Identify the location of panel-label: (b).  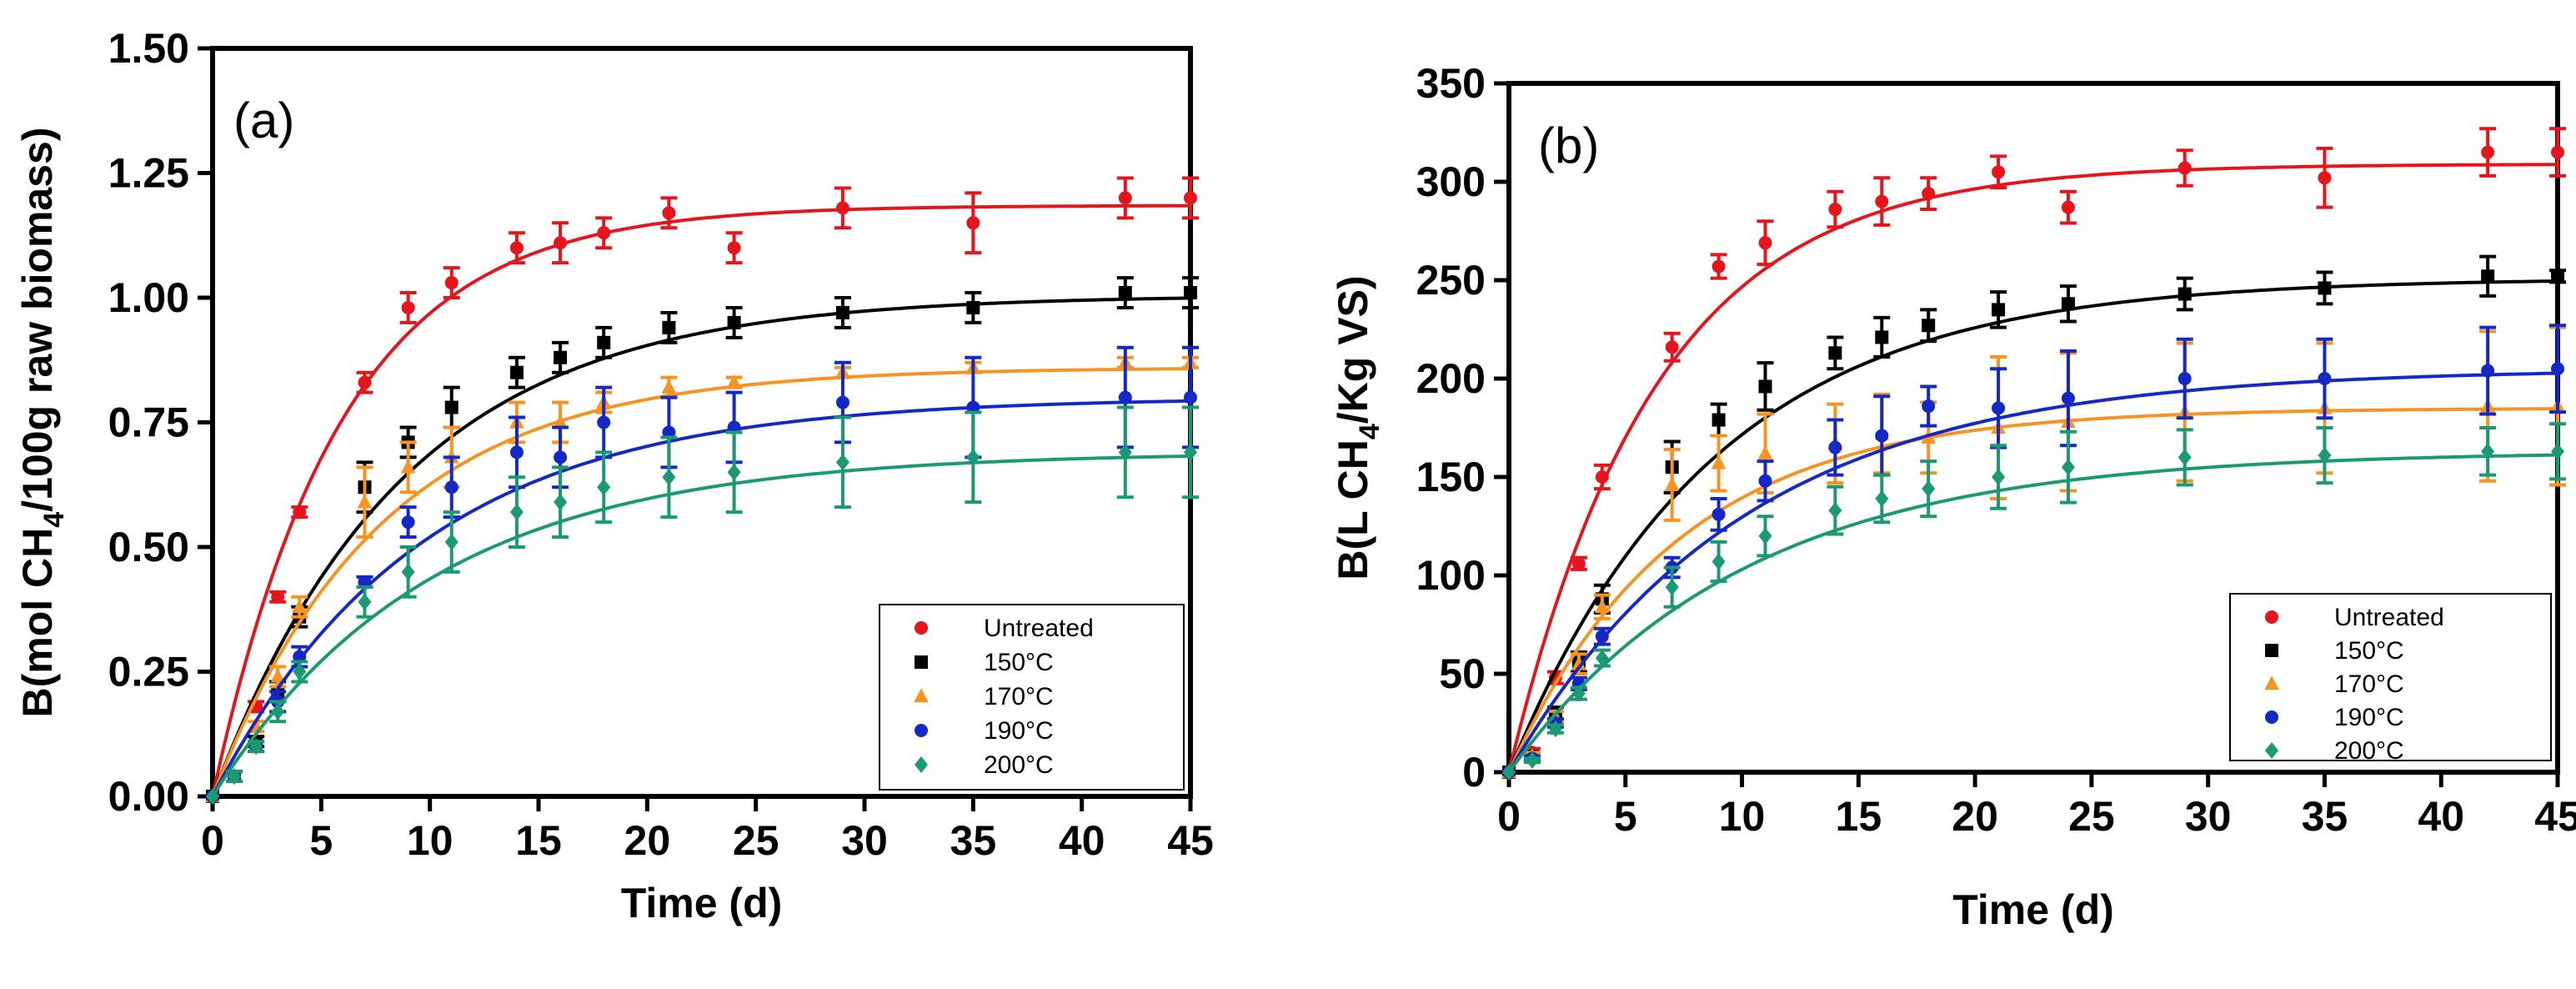
(1568, 146).